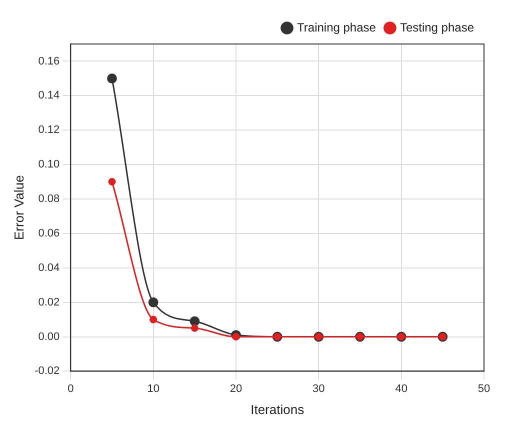  Describe the element at coordinates (49, 199) in the screenshot. I see `y-tick-label: 0.08` at that location.